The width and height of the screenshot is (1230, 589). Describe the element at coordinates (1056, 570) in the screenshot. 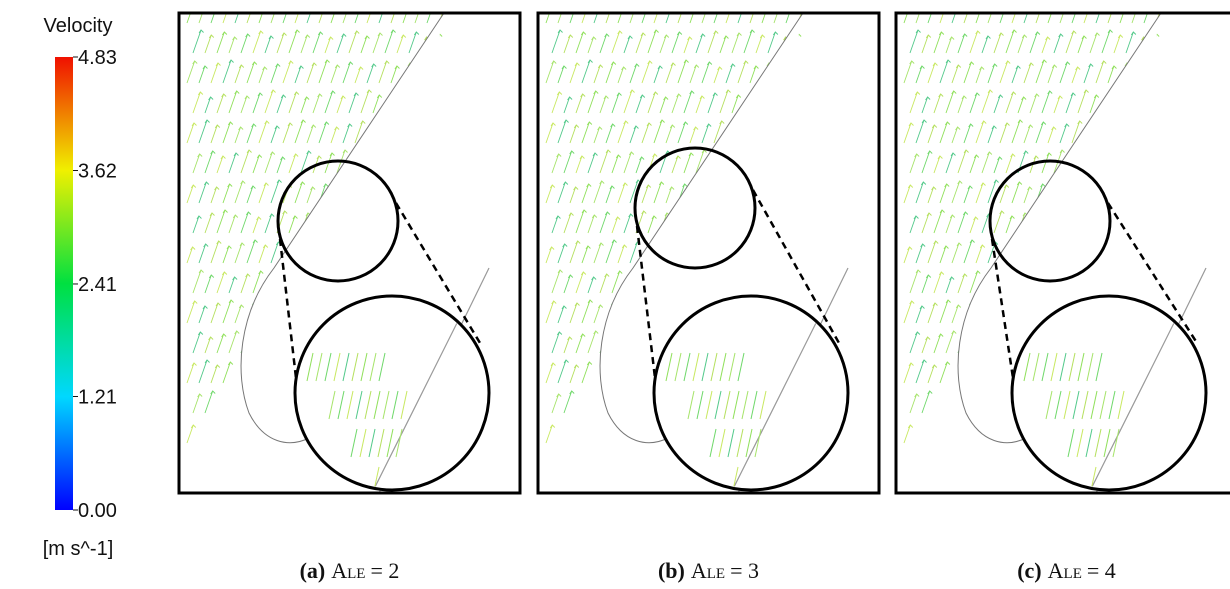

I see `caption-symbol: A` at that location.